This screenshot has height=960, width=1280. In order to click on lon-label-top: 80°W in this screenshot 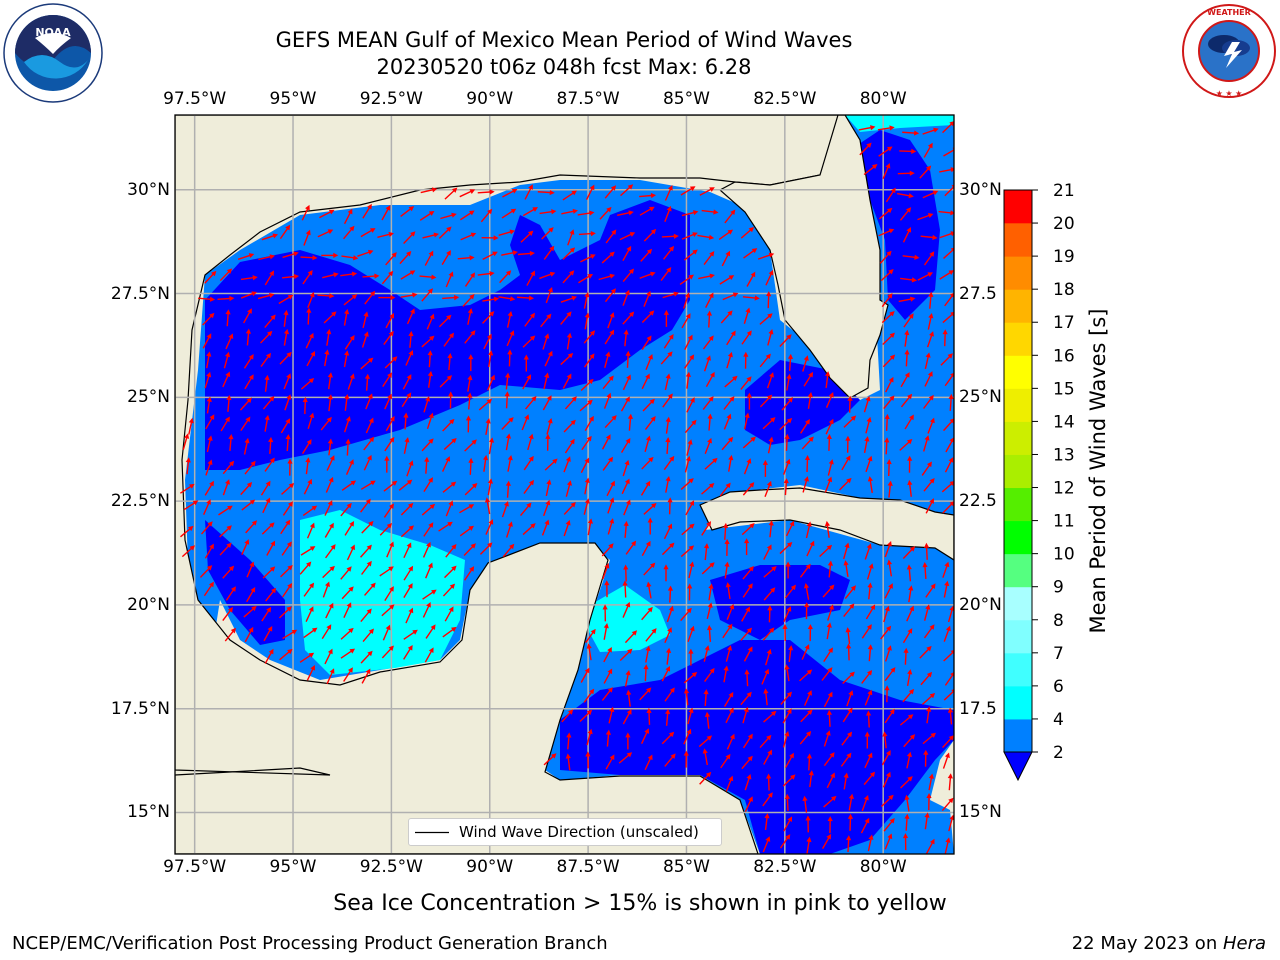, I will do `click(883, 99)`.